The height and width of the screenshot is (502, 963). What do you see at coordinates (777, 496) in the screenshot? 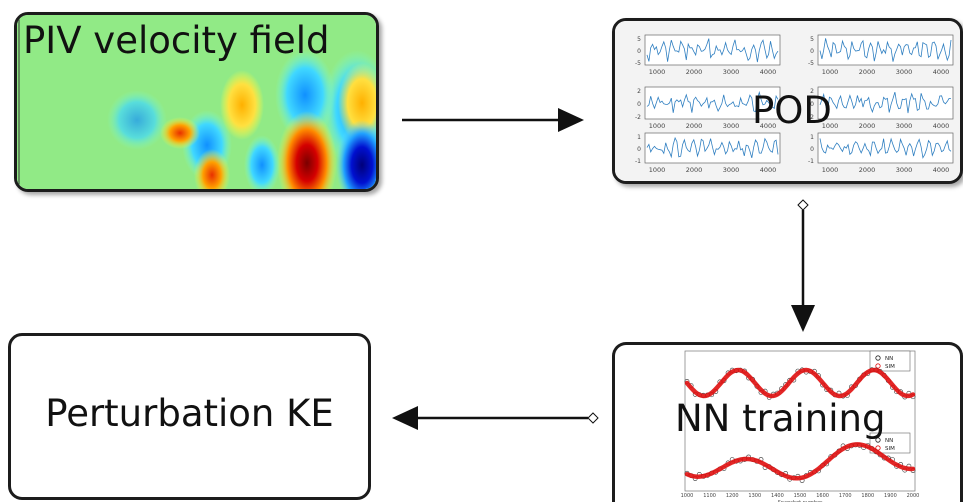
I see `nn-tick-x-label: 1400` at bounding box center [777, 496].